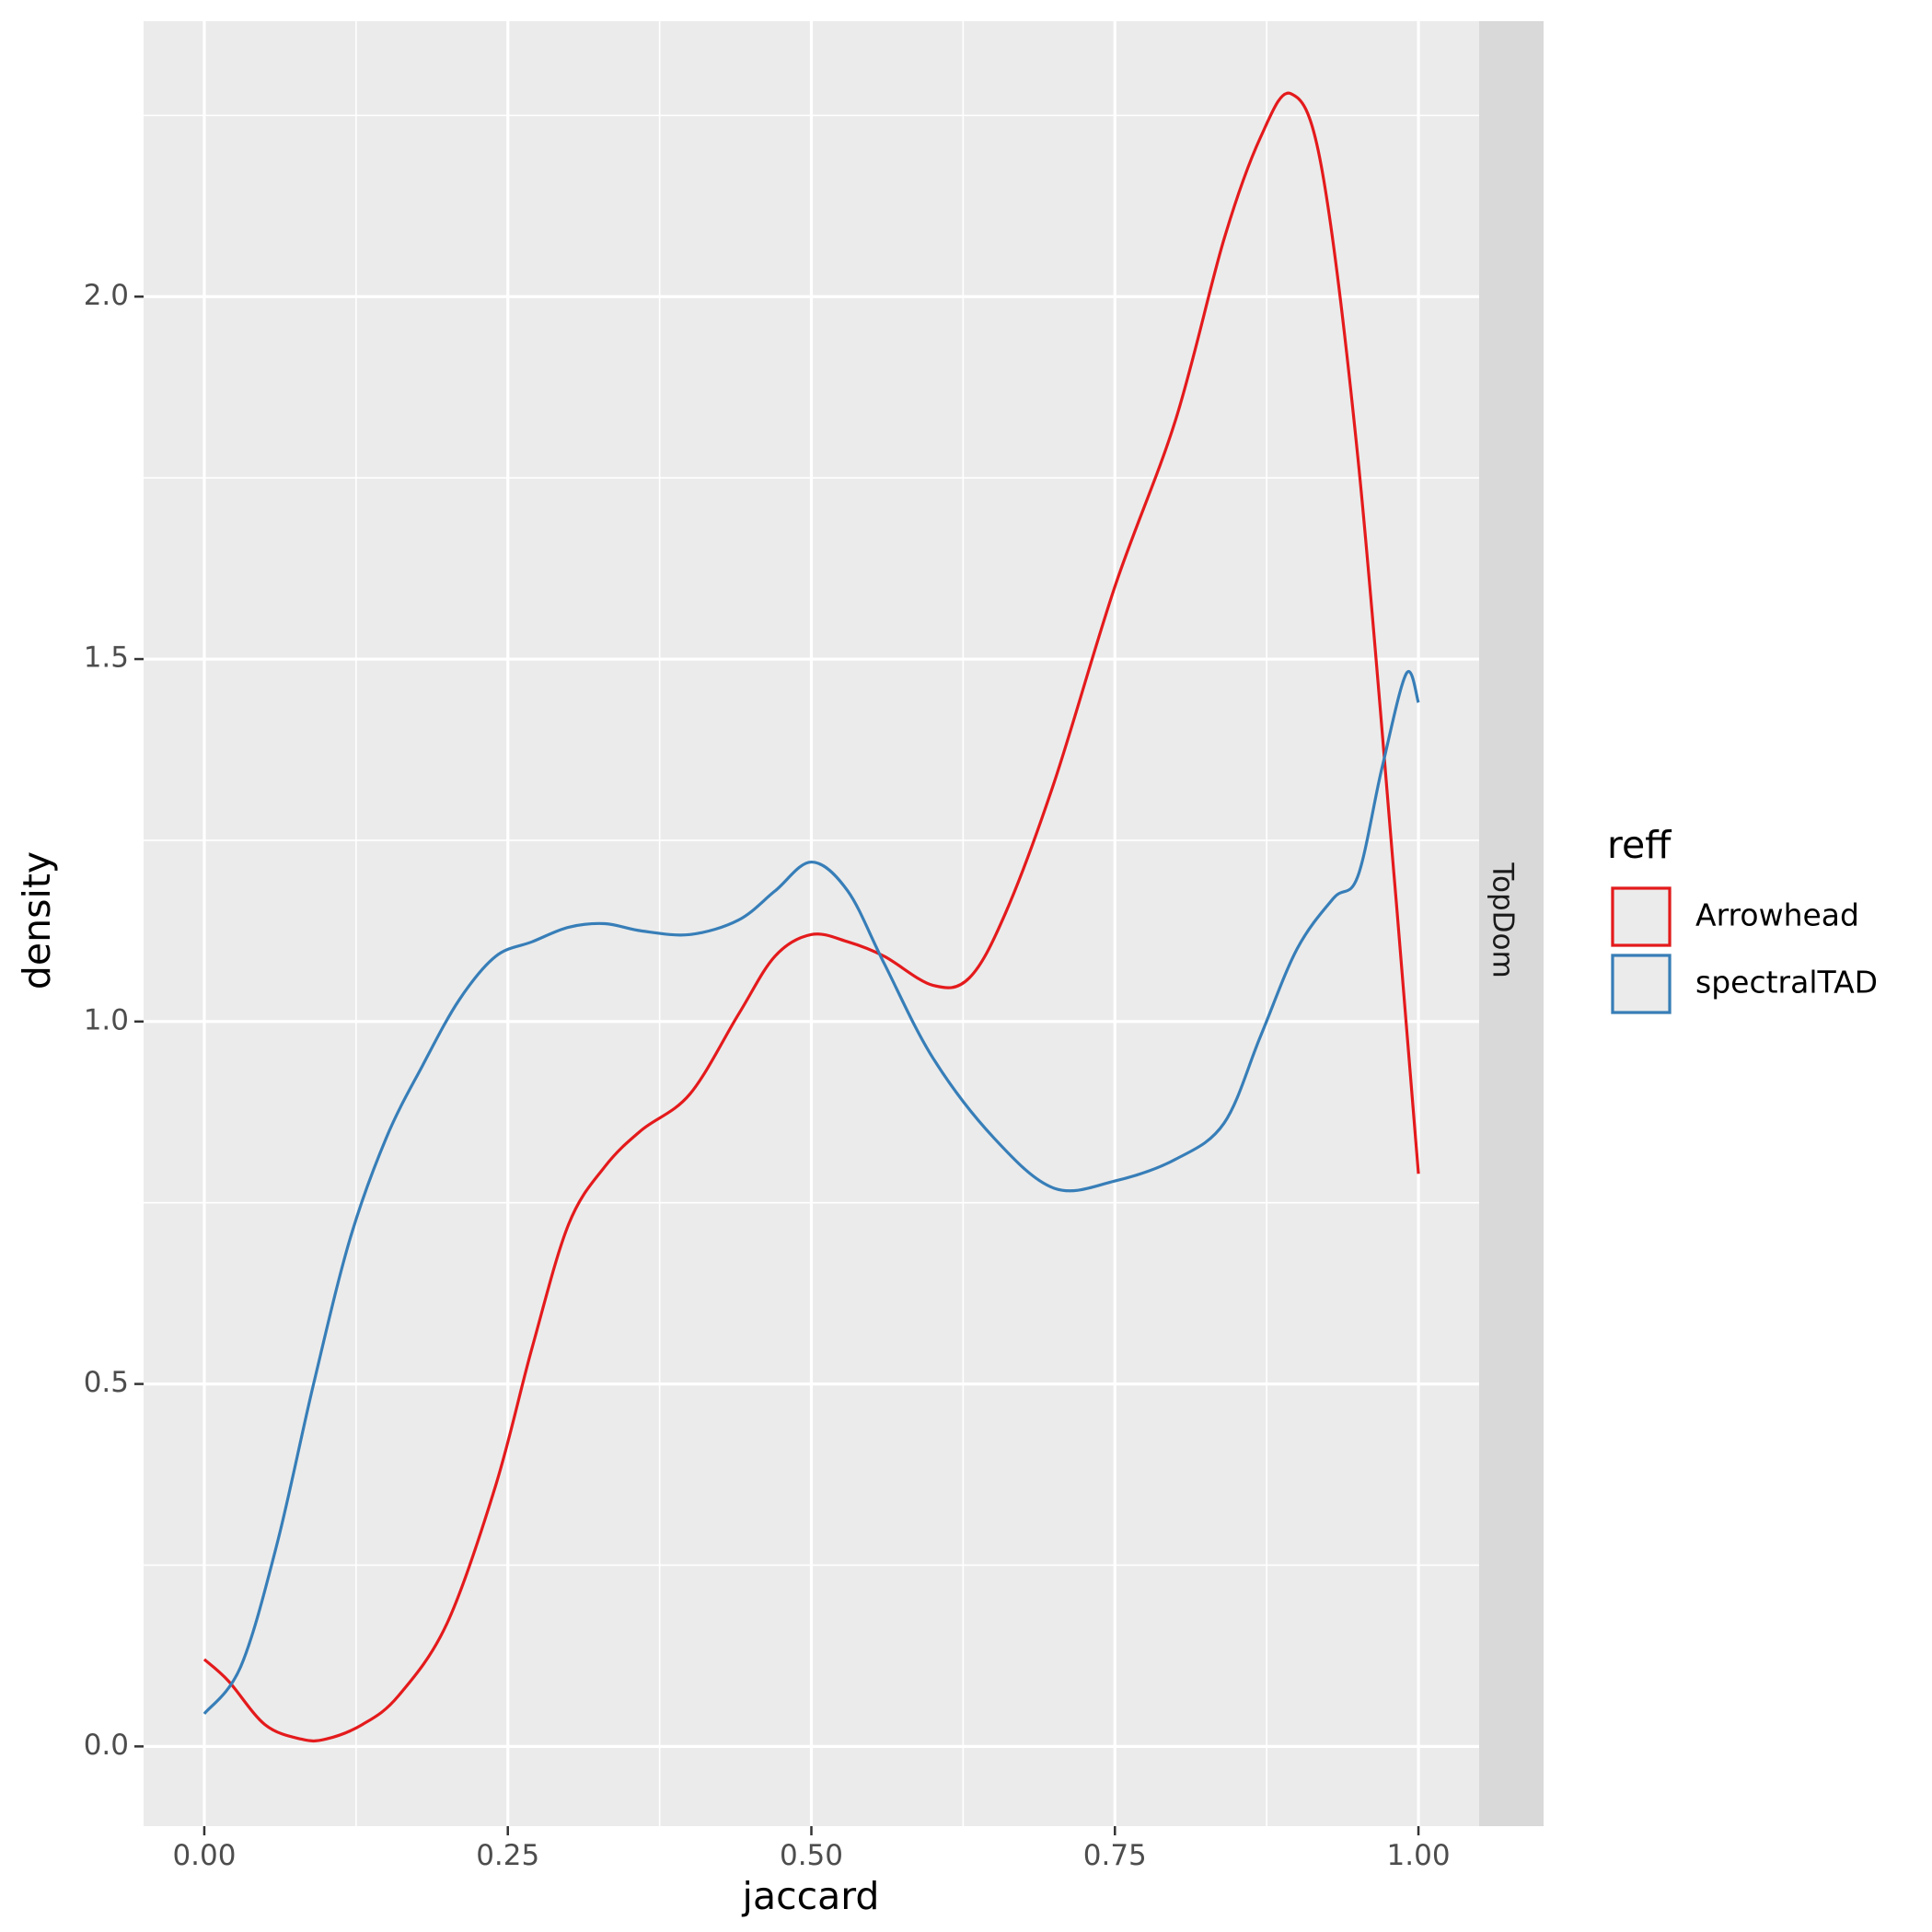 Image resolution: width=1932 pixels, height=1932 pixels. Describe the element at coordinates (107, 1383) in the screenshot. I see `y-tick-label: 0.5` at that location.